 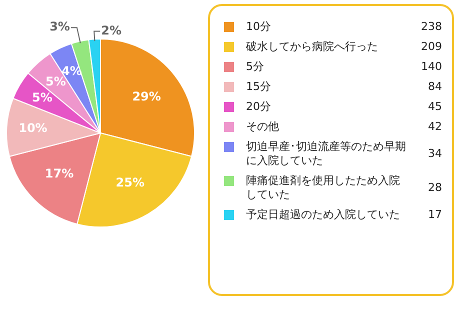 I want to click on text: 140, so click(x=431, y=67).